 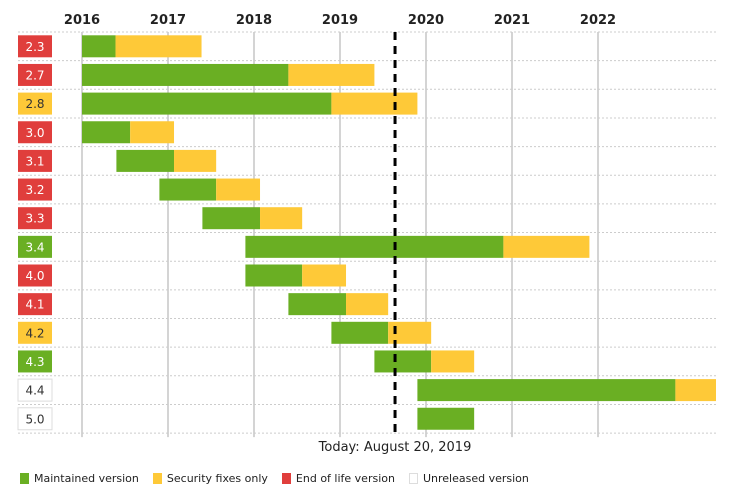 I want to click on legend-item-maintained: Maintained version, so click(x=79, y=478).